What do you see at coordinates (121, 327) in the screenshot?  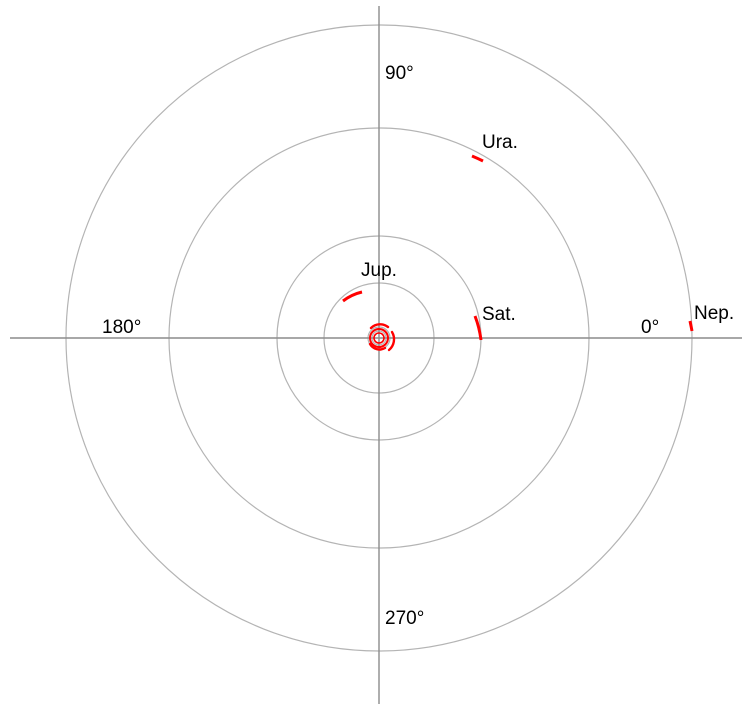 I see `angle-label-180: 180°` at bounding box center [121, 327].